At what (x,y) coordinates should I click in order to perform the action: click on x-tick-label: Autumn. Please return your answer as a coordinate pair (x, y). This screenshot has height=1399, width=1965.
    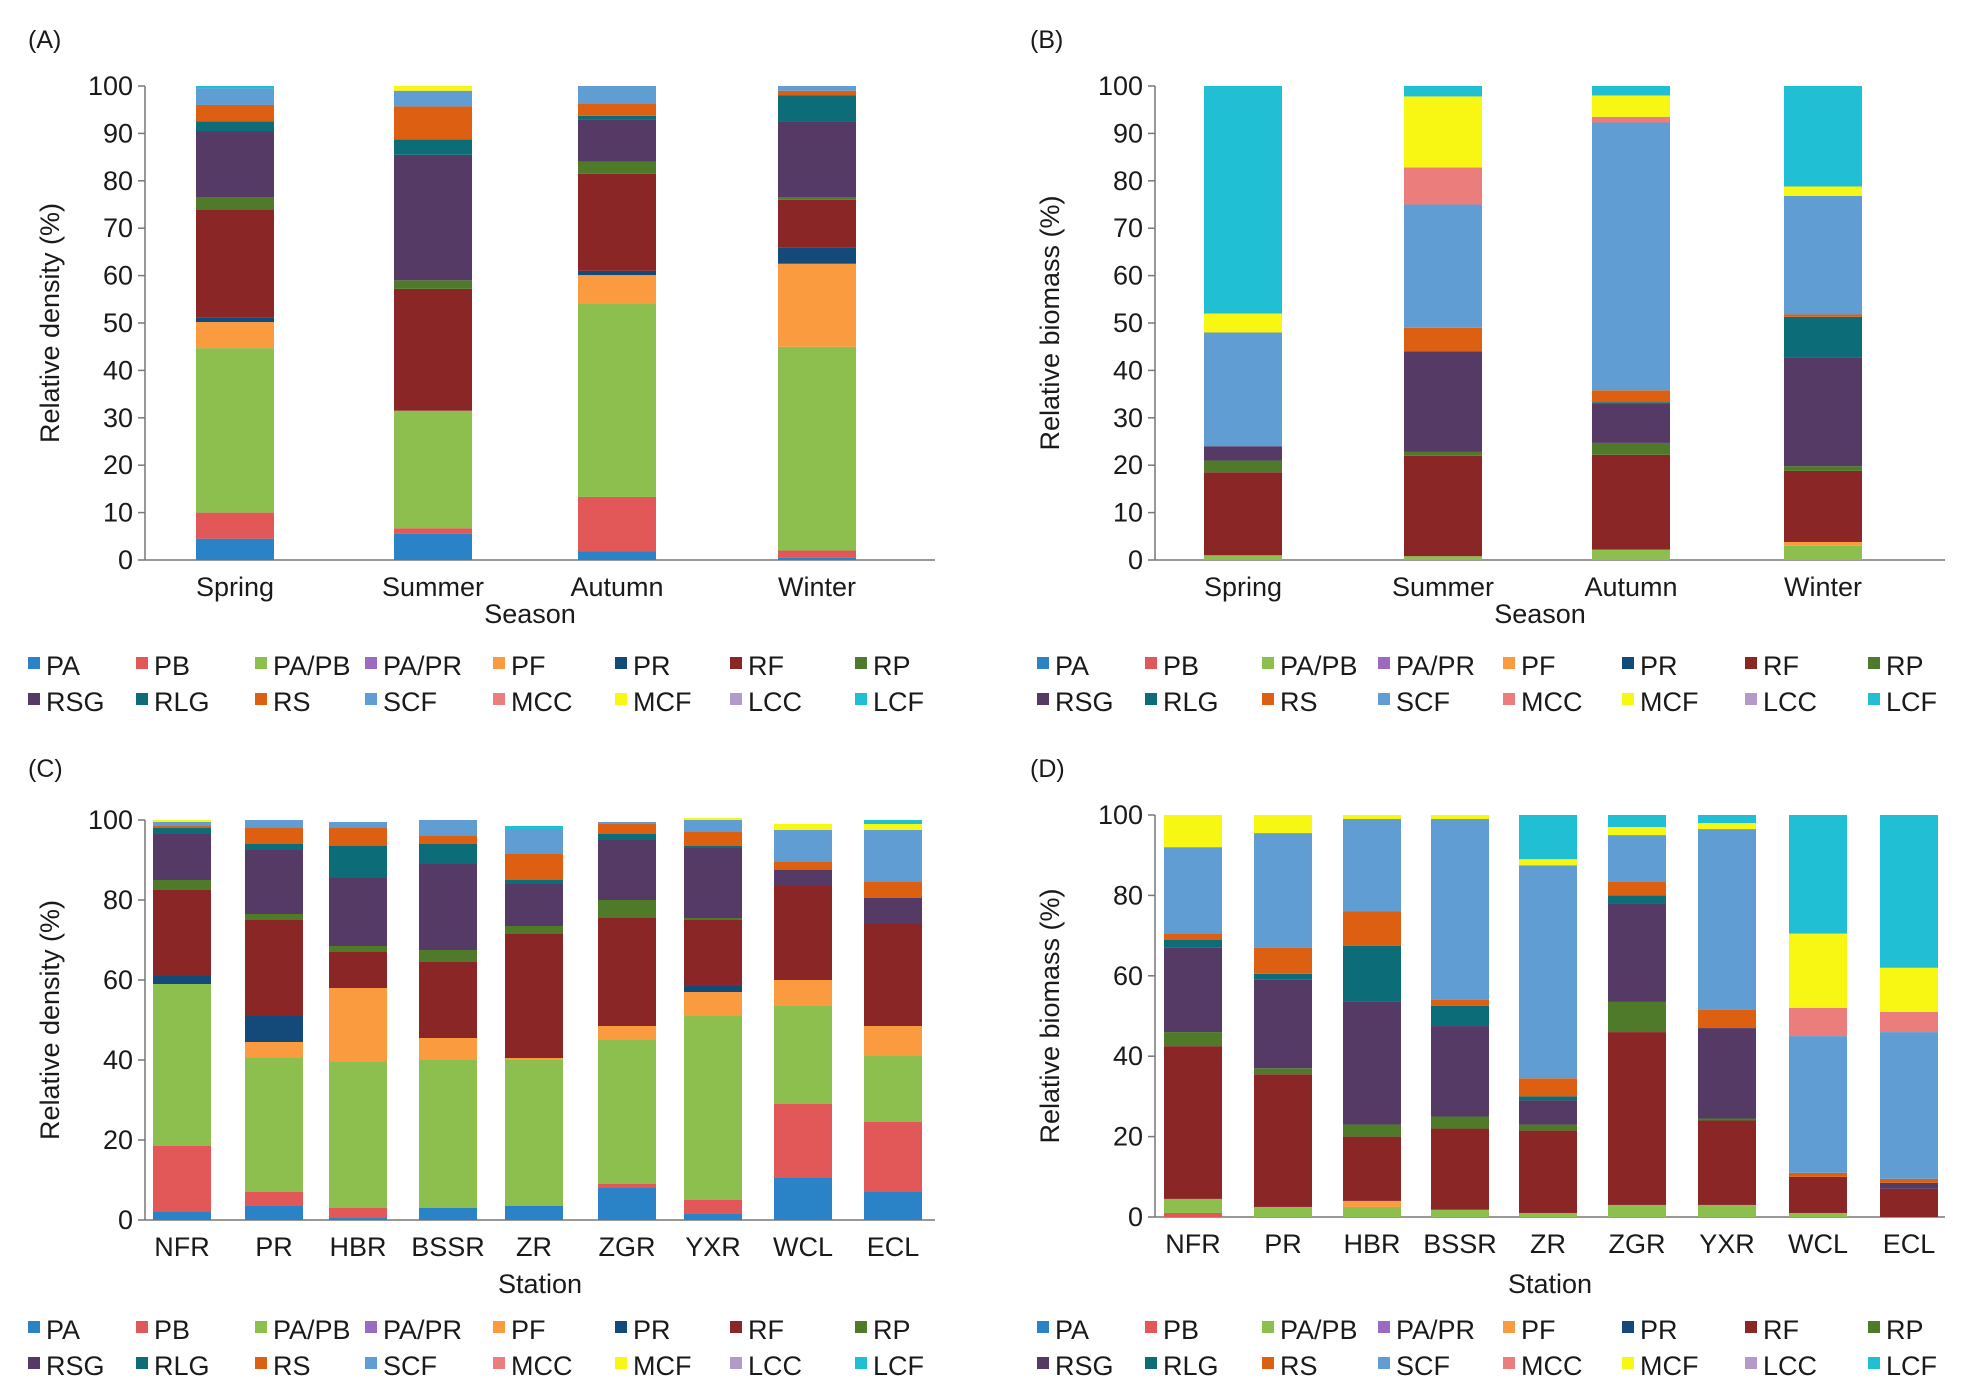
    Looking at the image, I should click on (616, 587).